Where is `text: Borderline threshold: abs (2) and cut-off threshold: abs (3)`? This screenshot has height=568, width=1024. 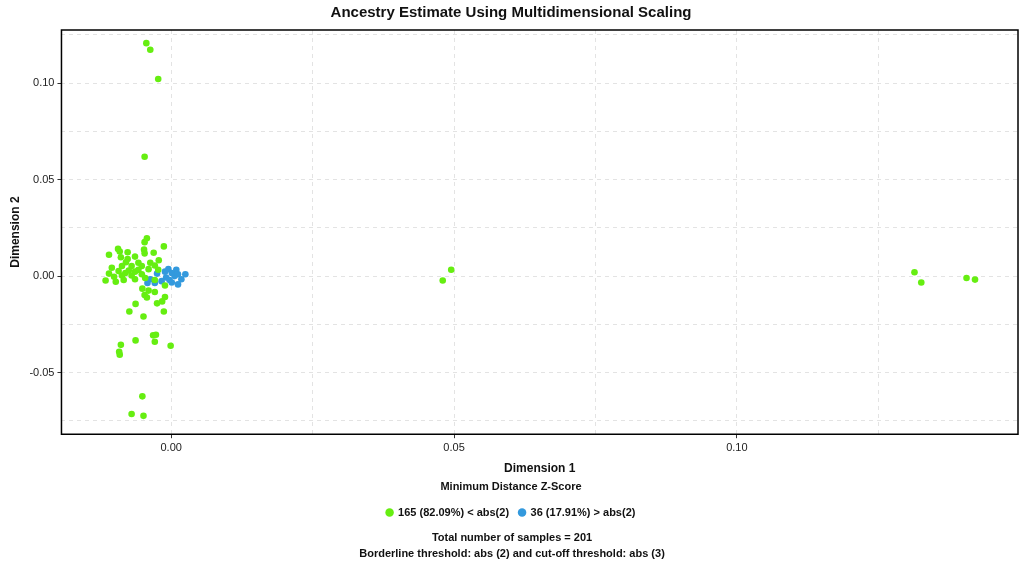
text: Borderline threshold: abs (2) and cut-off threshold: abs (3) is located at coordinates (512, 553).